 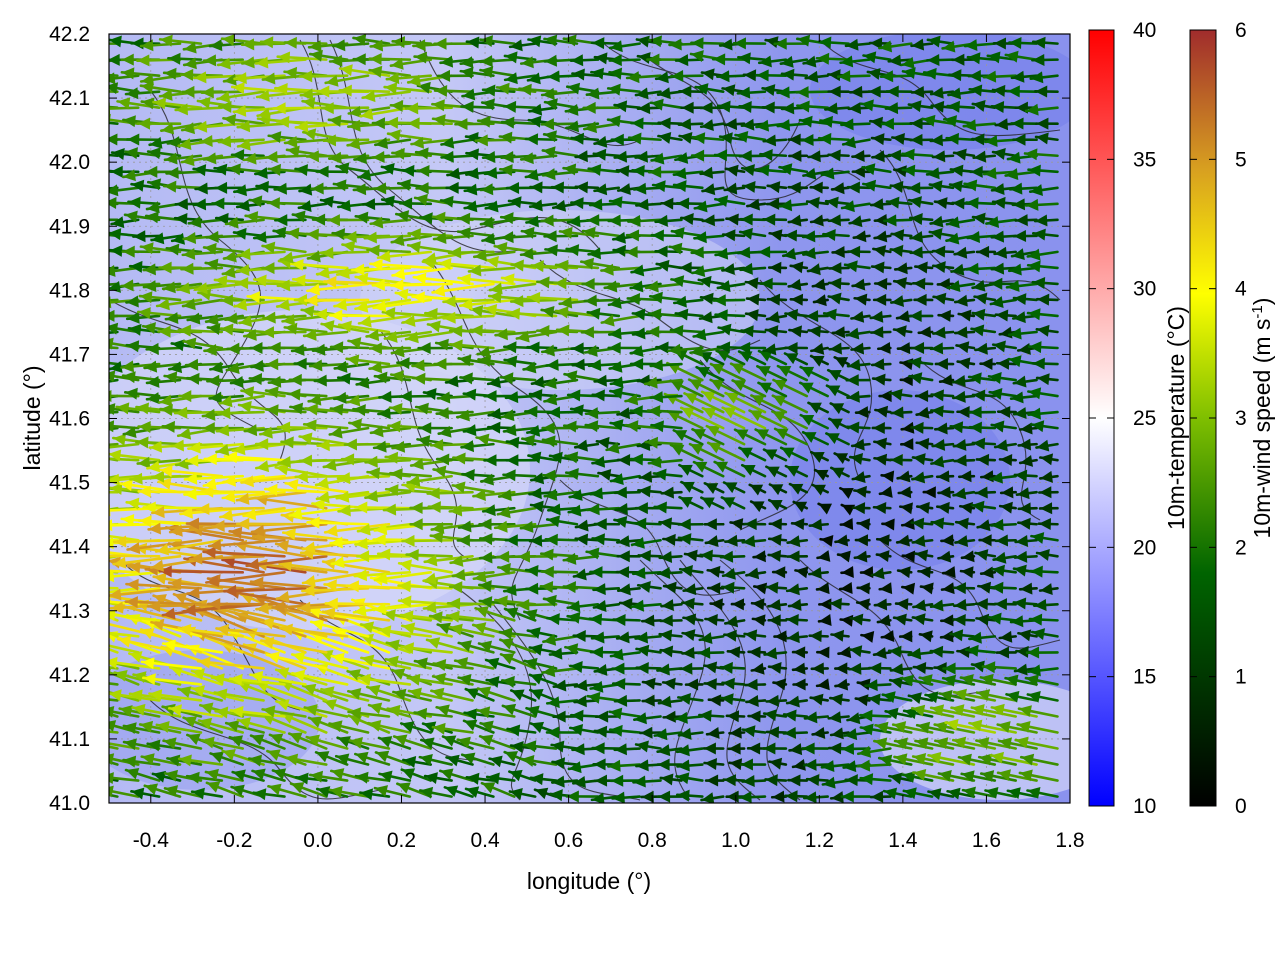 I want to click on colorbar-tick-label: 35, so click(x=1144, y=159).